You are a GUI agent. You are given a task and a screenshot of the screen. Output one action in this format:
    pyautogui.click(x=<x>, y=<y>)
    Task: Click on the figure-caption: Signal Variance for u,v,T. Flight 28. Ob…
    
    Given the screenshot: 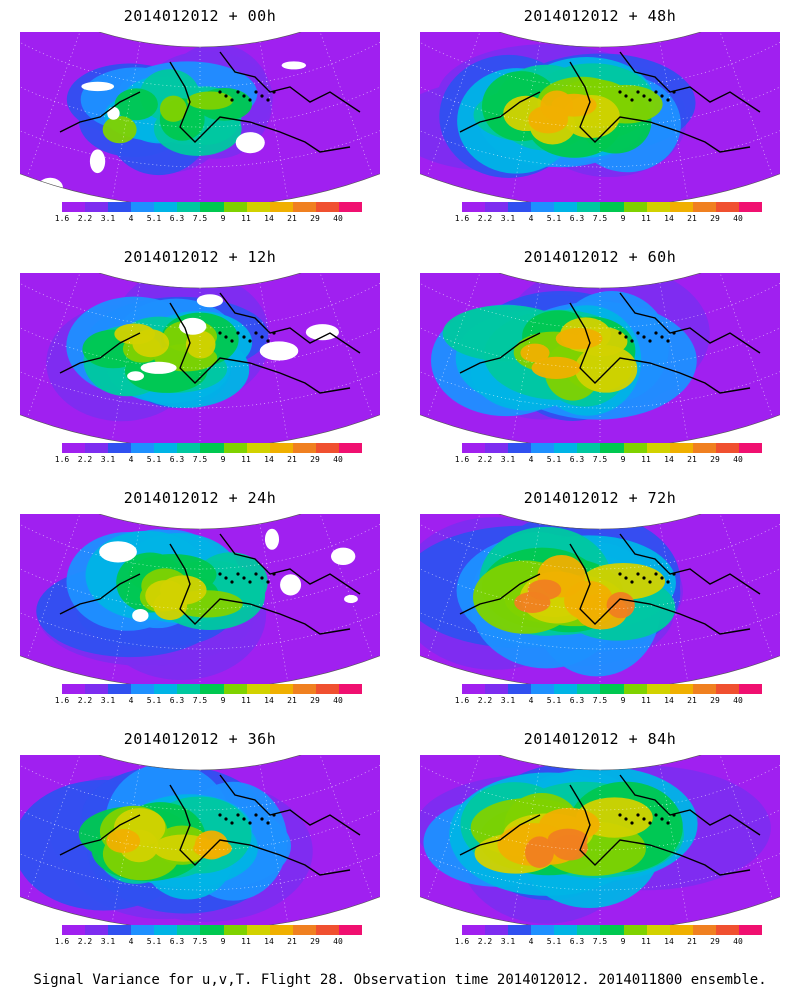 What is the action you would take?
    pyautogui.click(x=400, y=980)
    